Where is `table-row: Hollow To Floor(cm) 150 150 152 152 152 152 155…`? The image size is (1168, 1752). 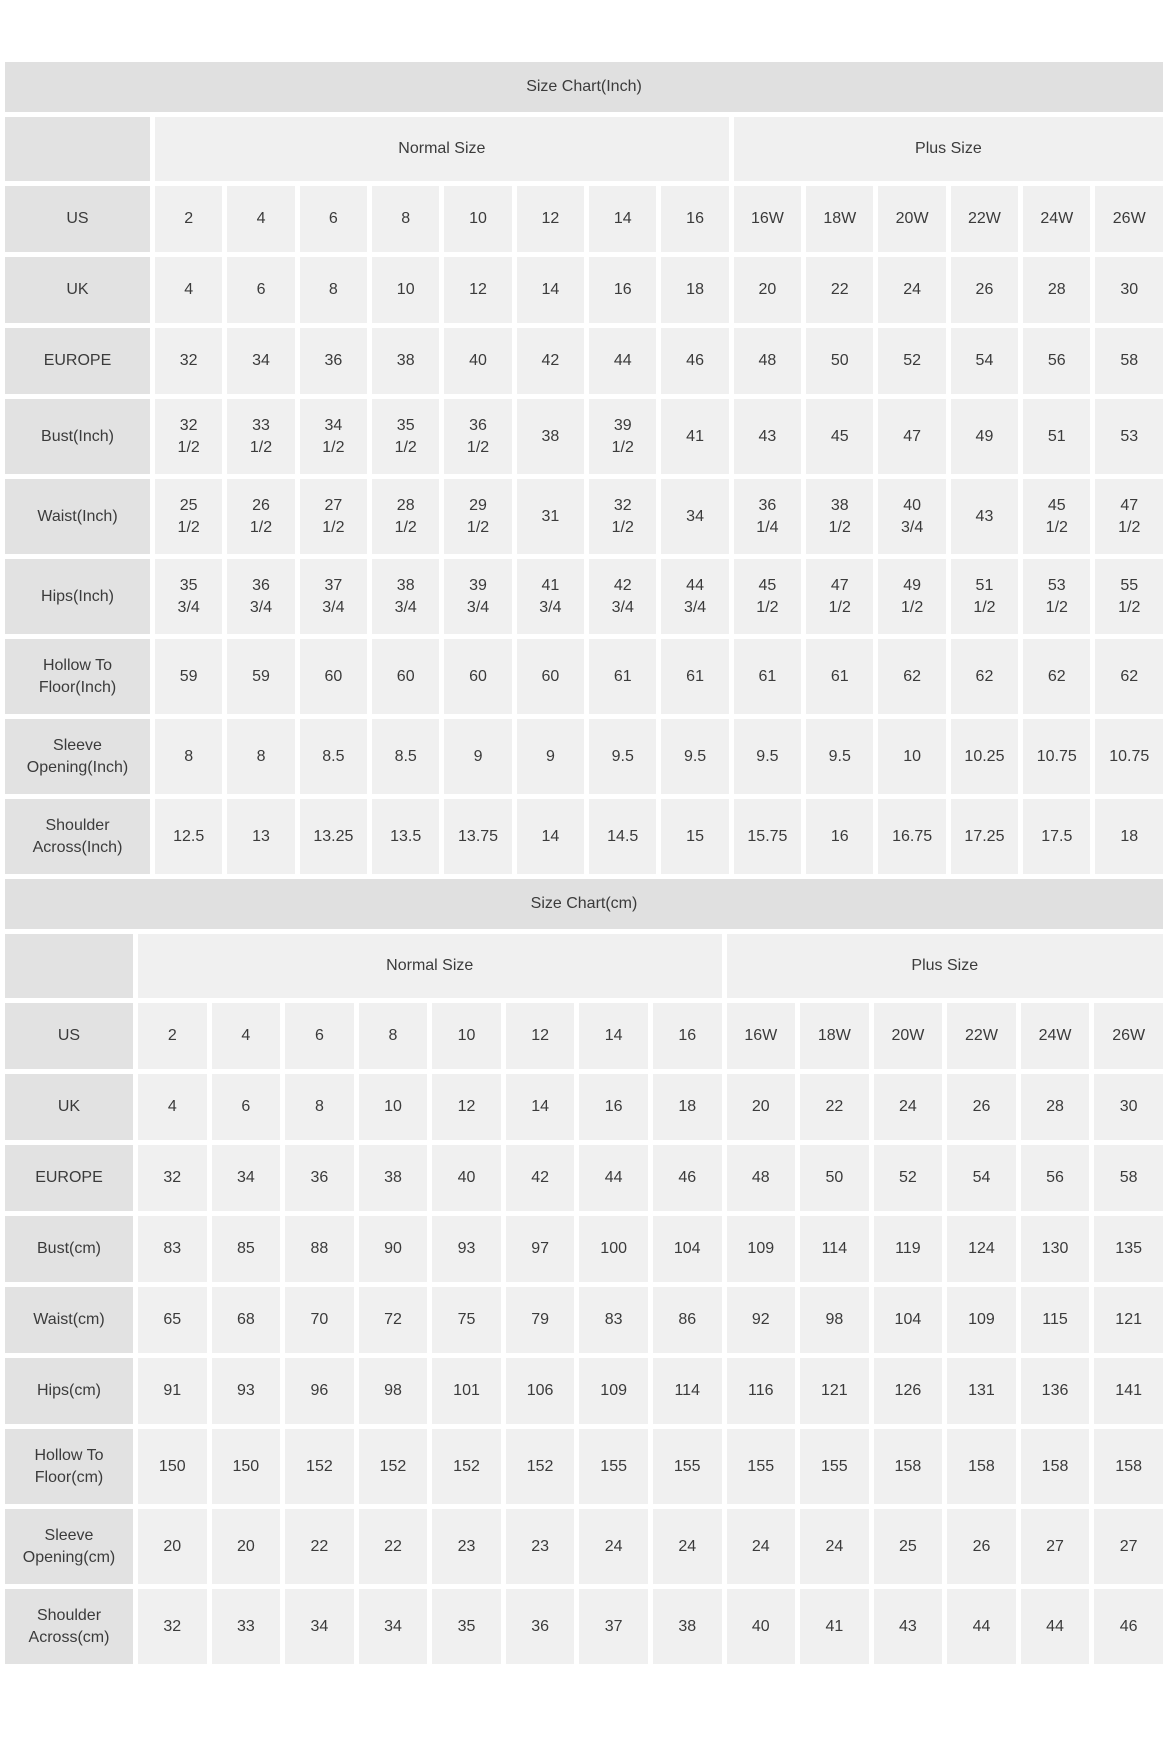
table-row: Hollow To Floor(cm) 150 150 152 152 152 152 155… is located at coordinates (584, 1466).